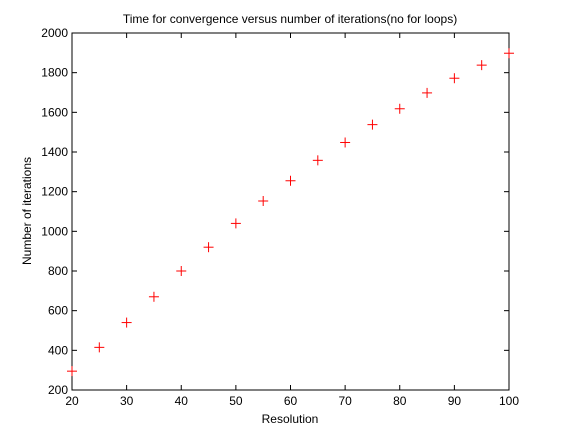 This screenshot has height=438, width=561. What do you see at coordinates (54, 152) in the screenshot?
I see `y-tick-label: 1400` at bounding box center [54, 152].